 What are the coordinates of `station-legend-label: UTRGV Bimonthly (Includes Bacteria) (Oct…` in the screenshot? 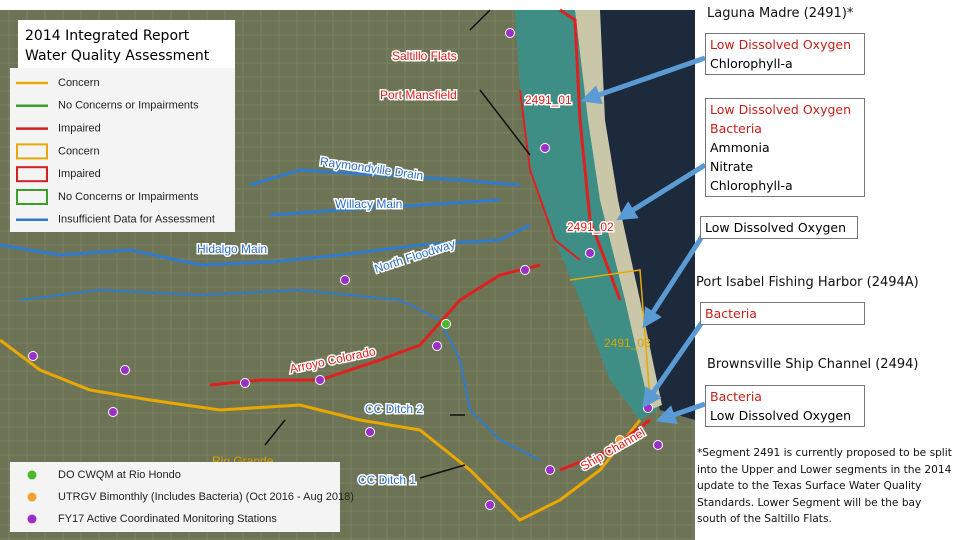 It's located at (206, 497).